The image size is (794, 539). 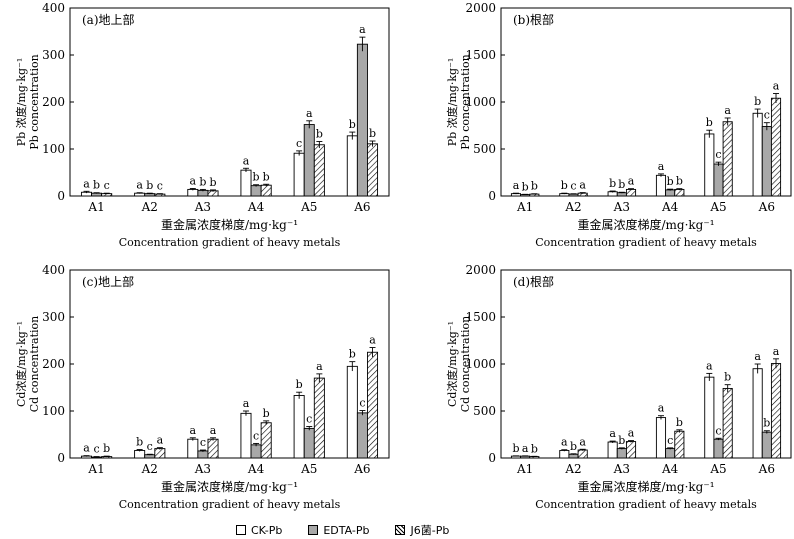 What do you see at coordinates (480, 317) in the screenshot?
I see `y-tick-label: 1500` at bounding box center [480, 317].